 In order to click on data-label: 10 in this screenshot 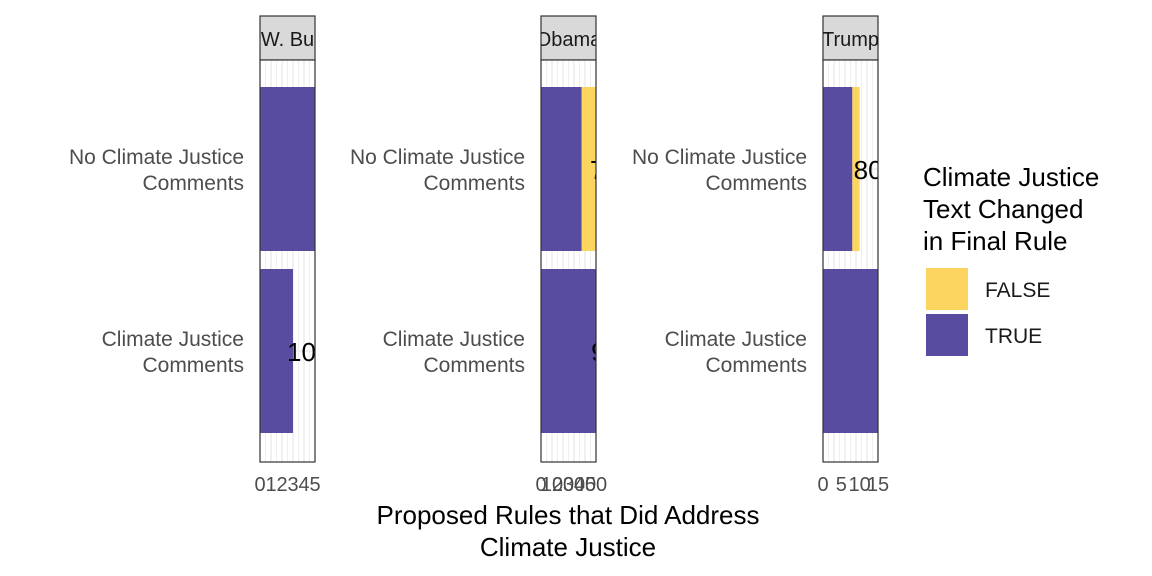, I will do `click(301, 352)`.